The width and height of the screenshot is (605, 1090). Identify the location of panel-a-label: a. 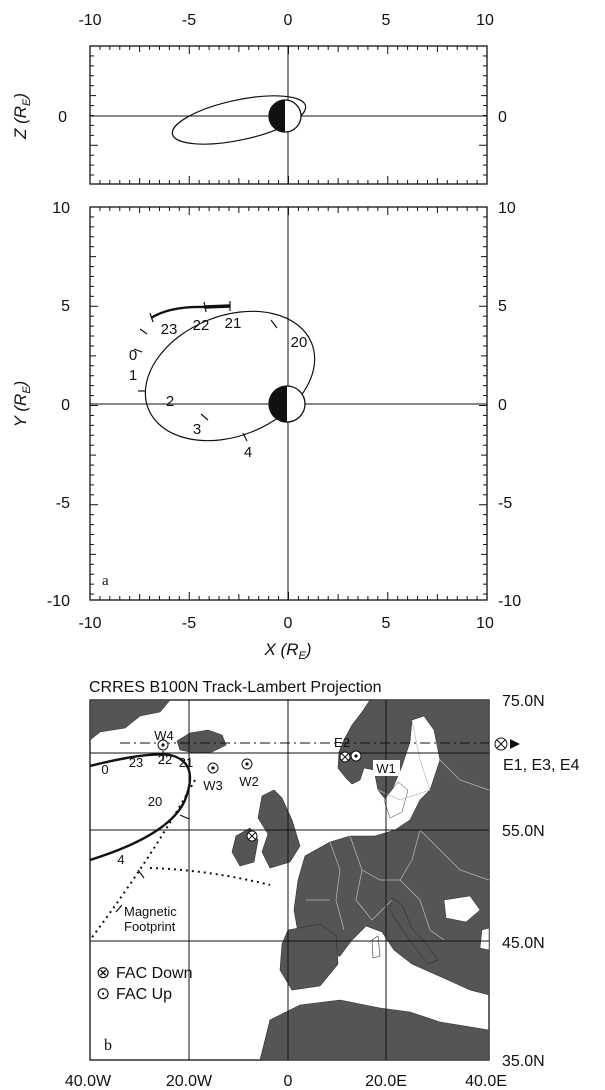
(105, 581).